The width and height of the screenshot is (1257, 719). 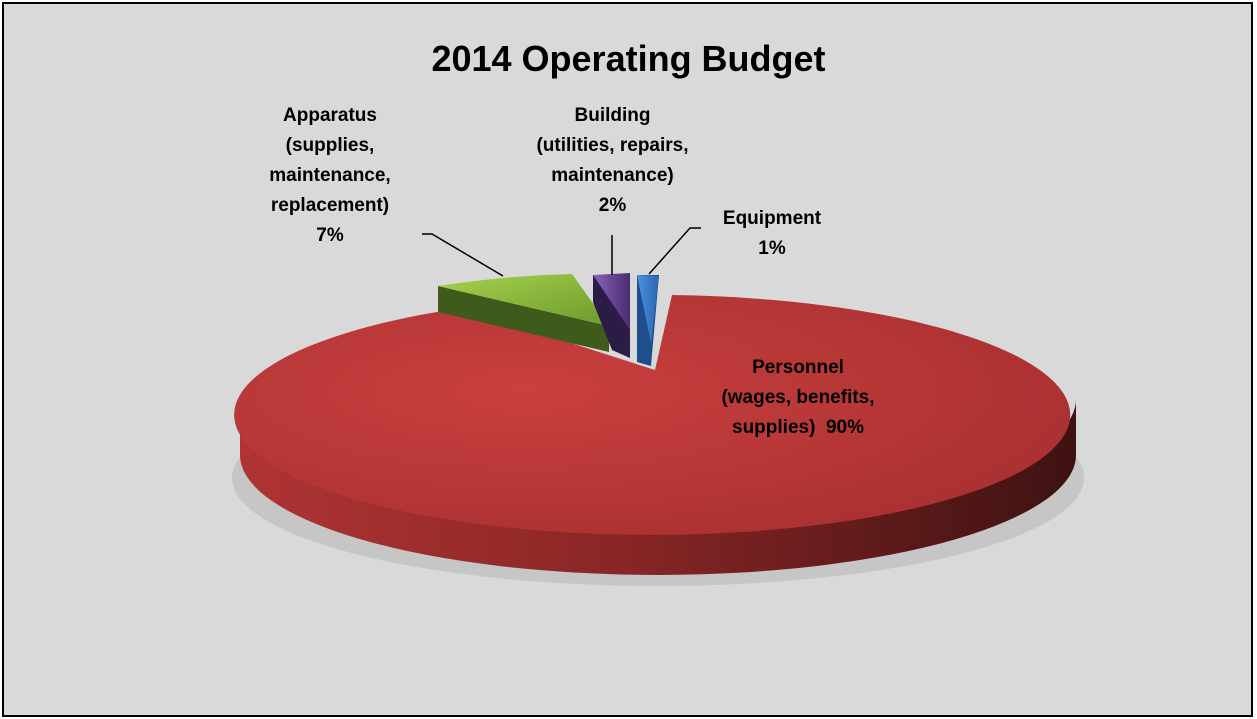 I want to click on slice-apparatus-top, so click(x=523, y=300).